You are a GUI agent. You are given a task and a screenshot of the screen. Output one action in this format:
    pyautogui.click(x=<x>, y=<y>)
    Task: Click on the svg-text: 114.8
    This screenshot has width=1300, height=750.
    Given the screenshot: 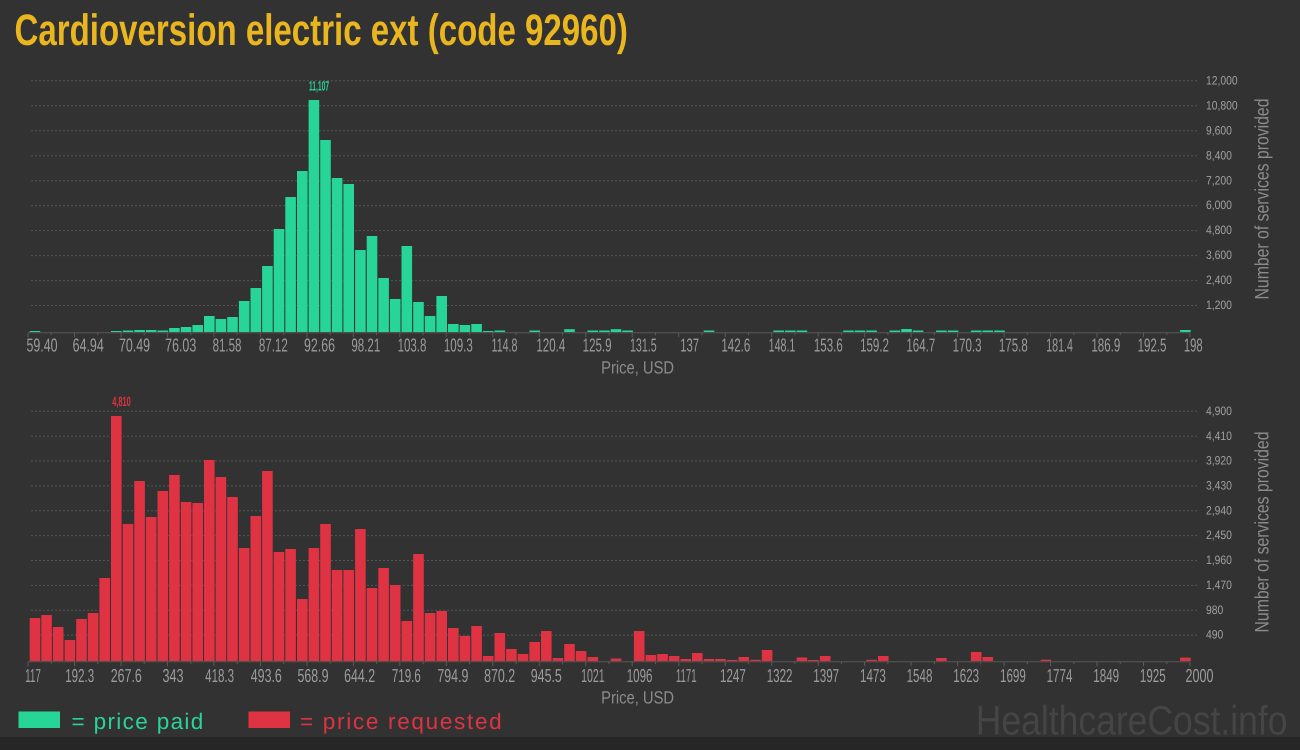 What is the action you would take?
    pyautogui.click(x=505, y=344)
    